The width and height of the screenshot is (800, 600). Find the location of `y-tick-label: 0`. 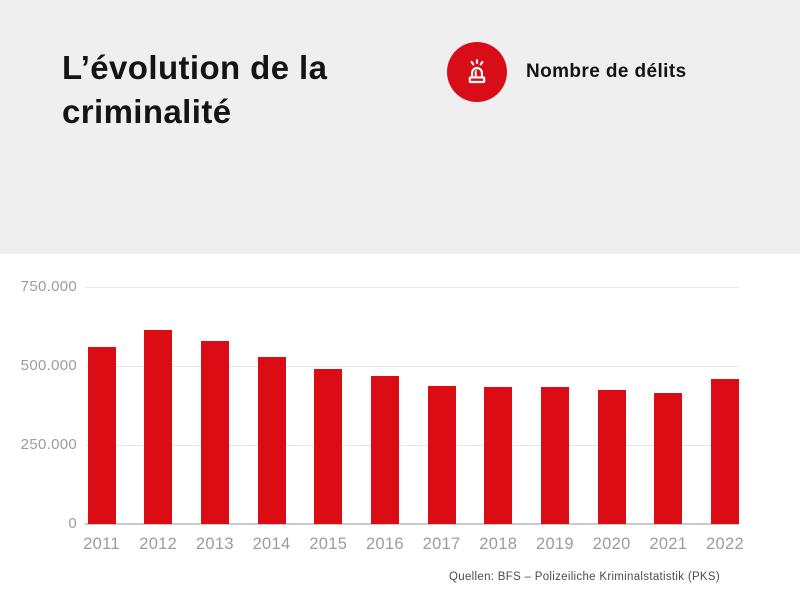

y-tick-label: 0 is located at coordinates (72, 523).